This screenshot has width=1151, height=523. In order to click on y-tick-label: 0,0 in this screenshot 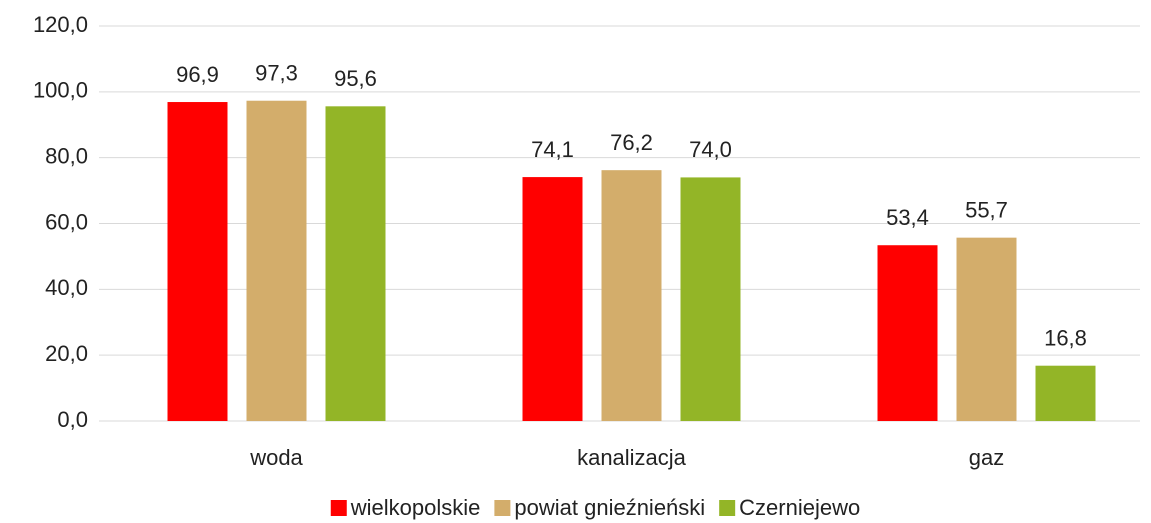, I will do `click(72, 419)`.